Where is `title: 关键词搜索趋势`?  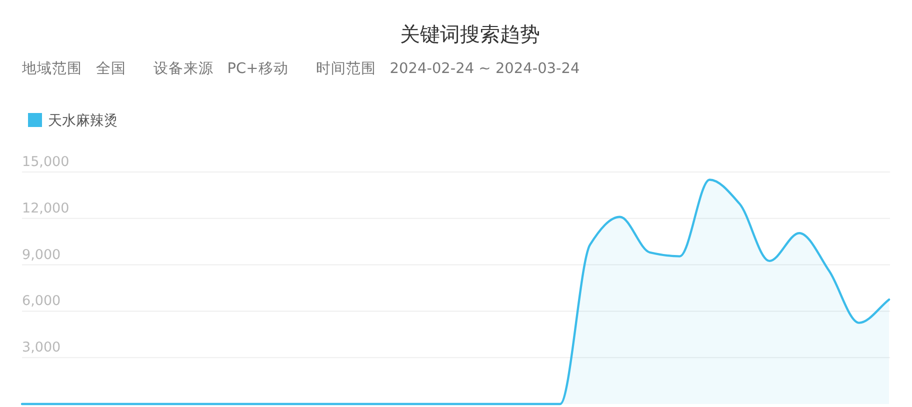
title: 关键词搜索趋势 is located at coordinates (470, 34).